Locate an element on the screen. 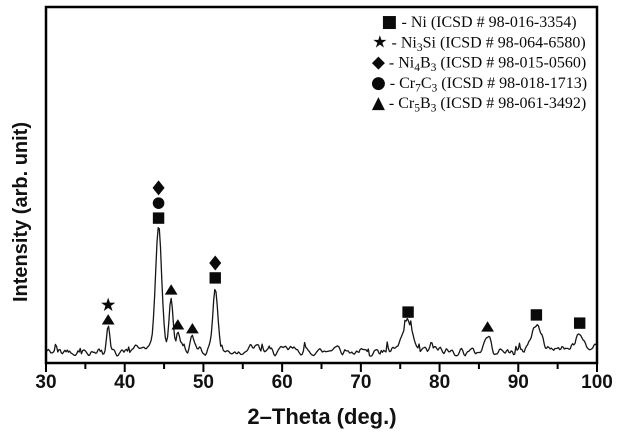 This screenshot has width=617, height=434. x-tick-label: 40 is located at coordinates (124, 382).